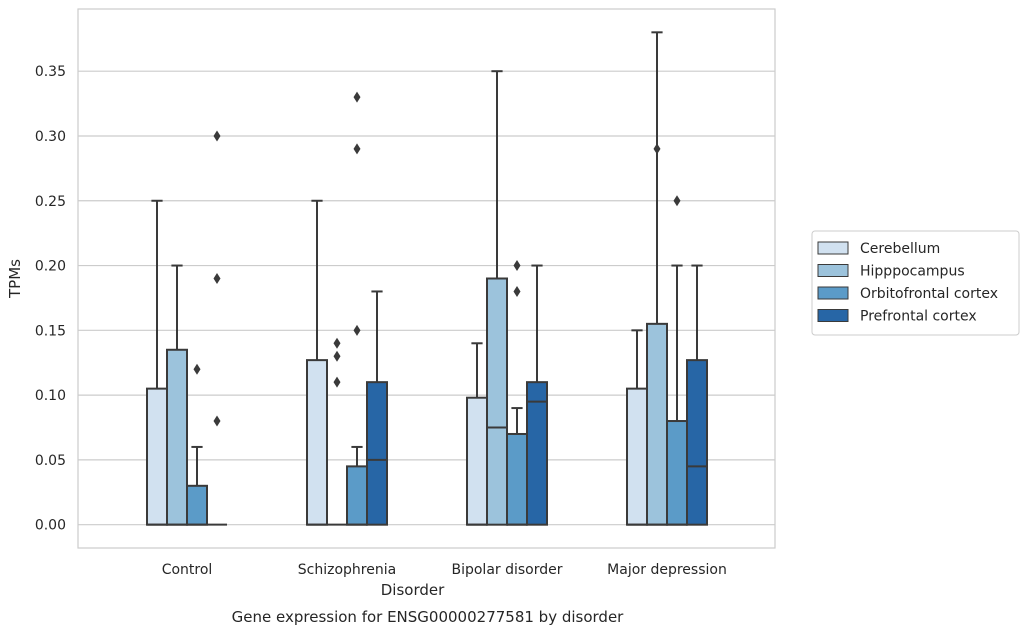 This screenshot has height=638, width=1028. What do you see at coordinates (347, 570) in the screenshot?
I see `x-tick-label: Schizophrenia` at bounding box center [347, 570].